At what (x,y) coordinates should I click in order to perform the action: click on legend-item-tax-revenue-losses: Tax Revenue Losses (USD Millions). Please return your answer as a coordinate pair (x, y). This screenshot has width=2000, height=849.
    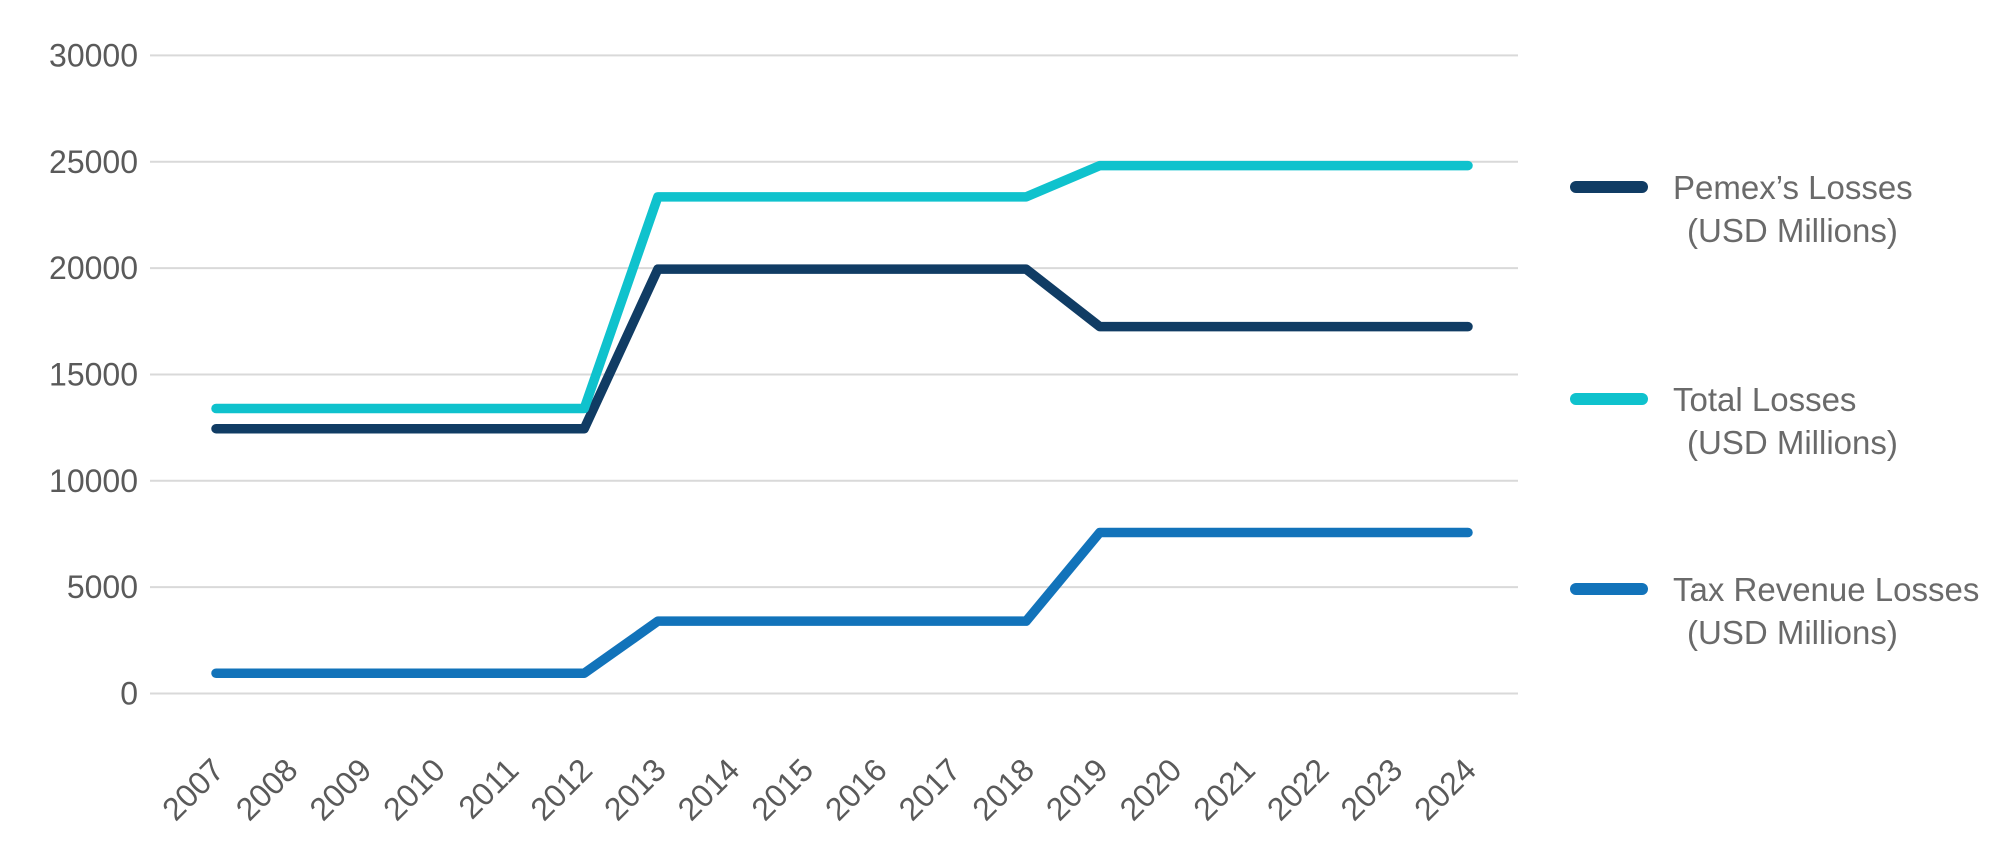
    Looking at the image, I should click on (1774, 611).